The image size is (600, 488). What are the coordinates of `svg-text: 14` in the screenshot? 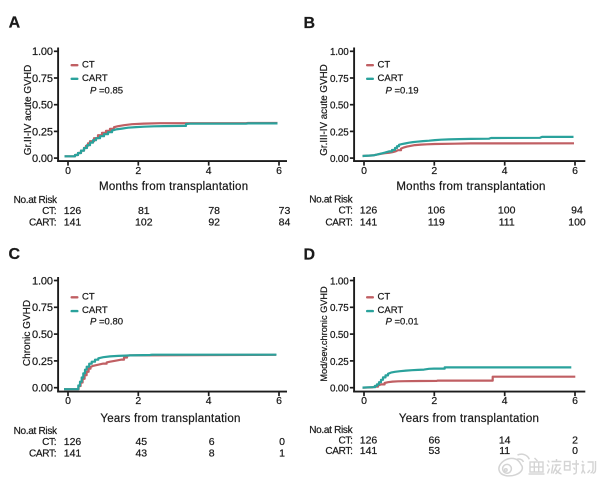 It's located at (505, 440).